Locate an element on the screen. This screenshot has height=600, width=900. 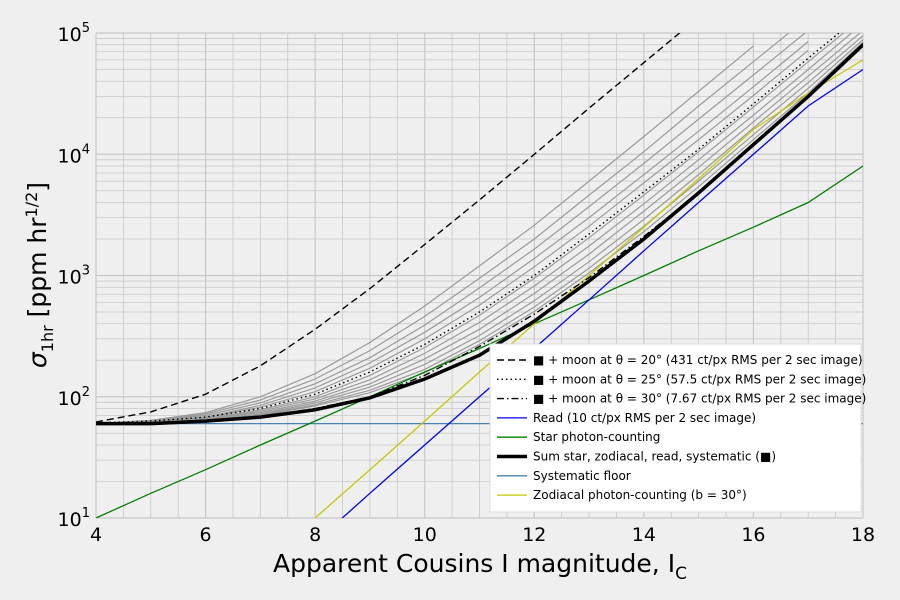
legend-label: Zodiacal photon-counting (b = 30°) is located at coordinates (640, 495).